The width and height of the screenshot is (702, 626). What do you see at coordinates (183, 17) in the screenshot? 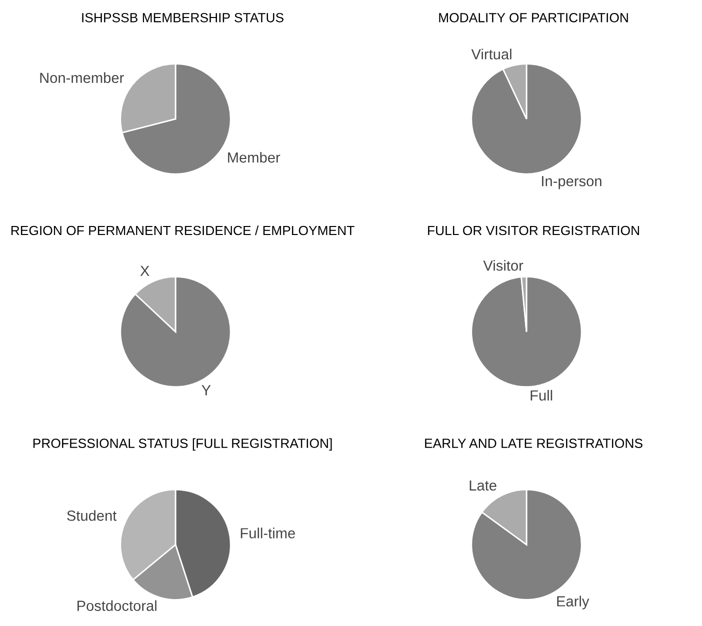
I see `chart-title: ISHPSSB MEMBERSHIP STATUS` at bounding box center [183, 17].